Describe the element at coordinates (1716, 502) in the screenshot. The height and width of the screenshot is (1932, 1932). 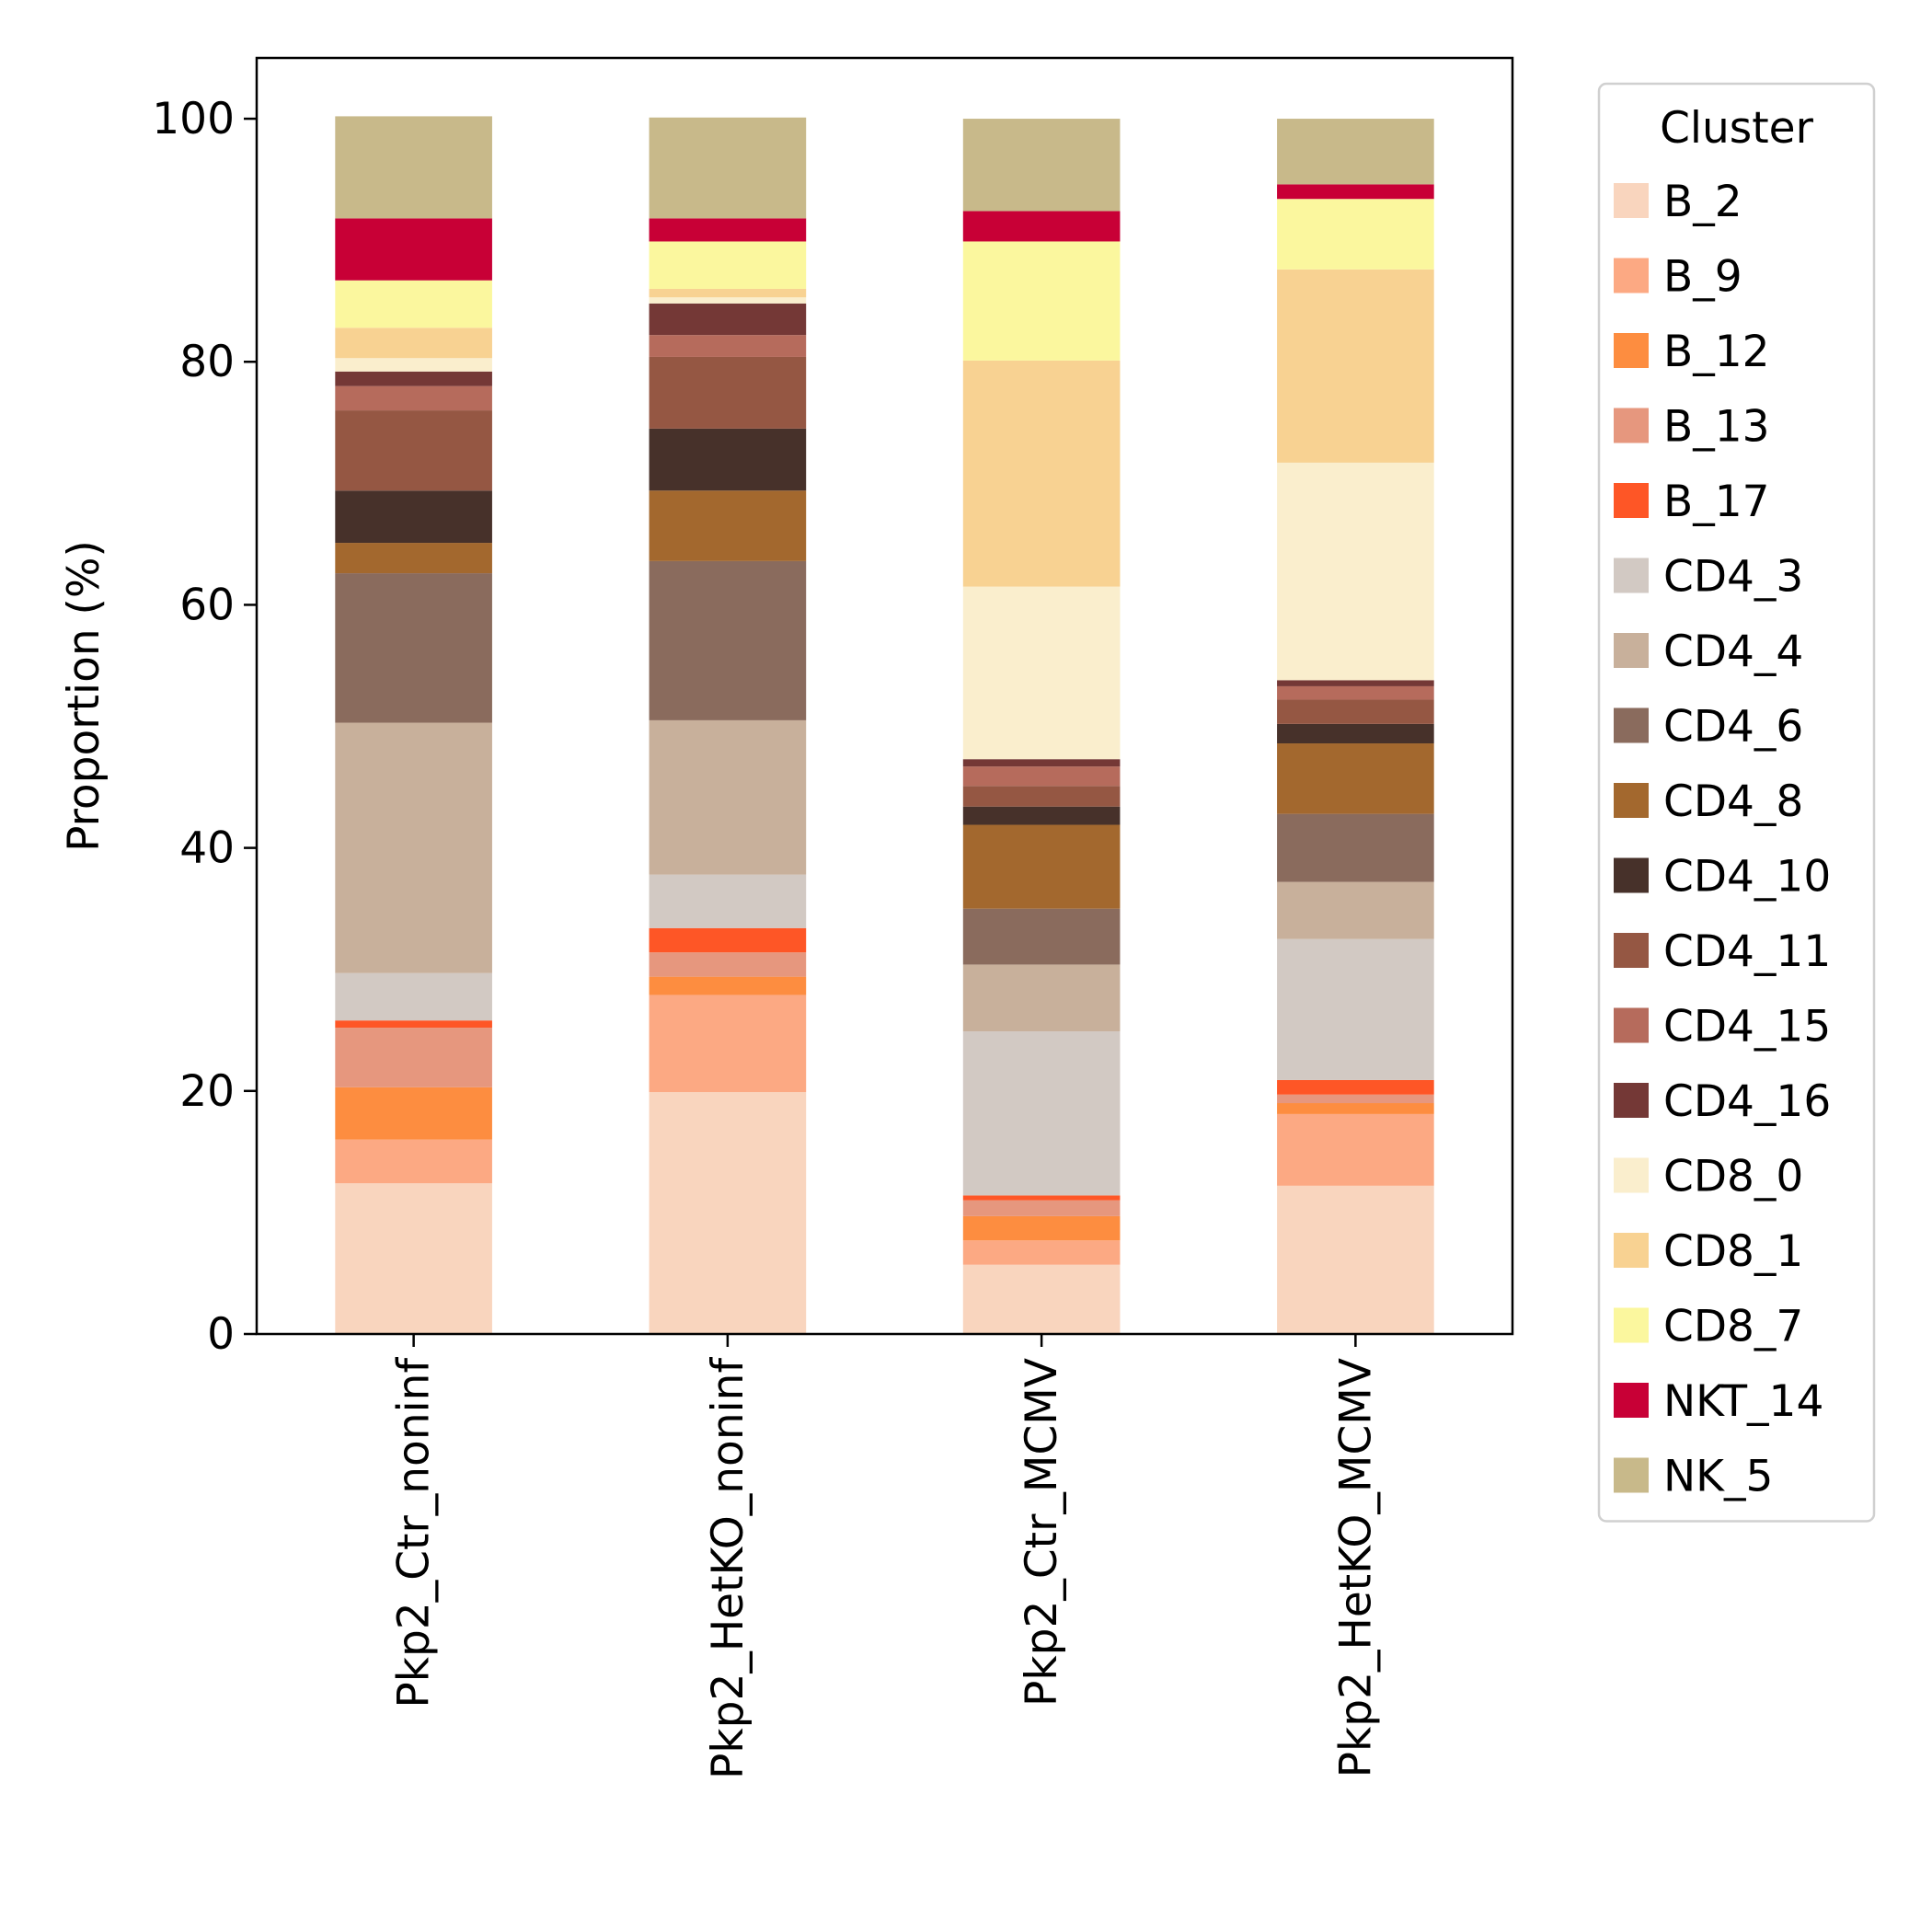
I see `legend-label-b-17: B_17` at that location.